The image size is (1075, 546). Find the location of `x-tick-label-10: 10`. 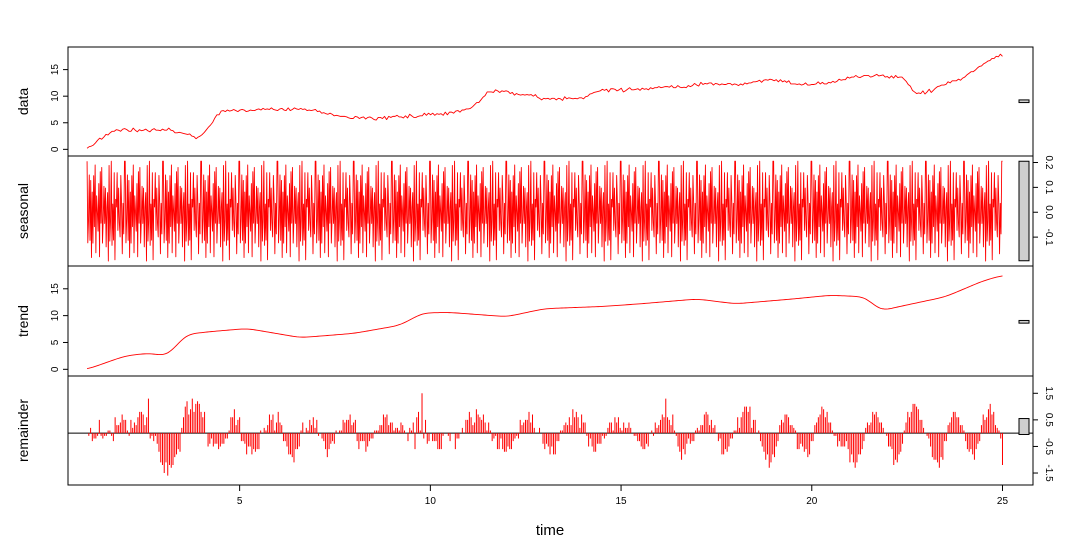

x-tick-label-10: 10 is located at coordinates (431, 501).